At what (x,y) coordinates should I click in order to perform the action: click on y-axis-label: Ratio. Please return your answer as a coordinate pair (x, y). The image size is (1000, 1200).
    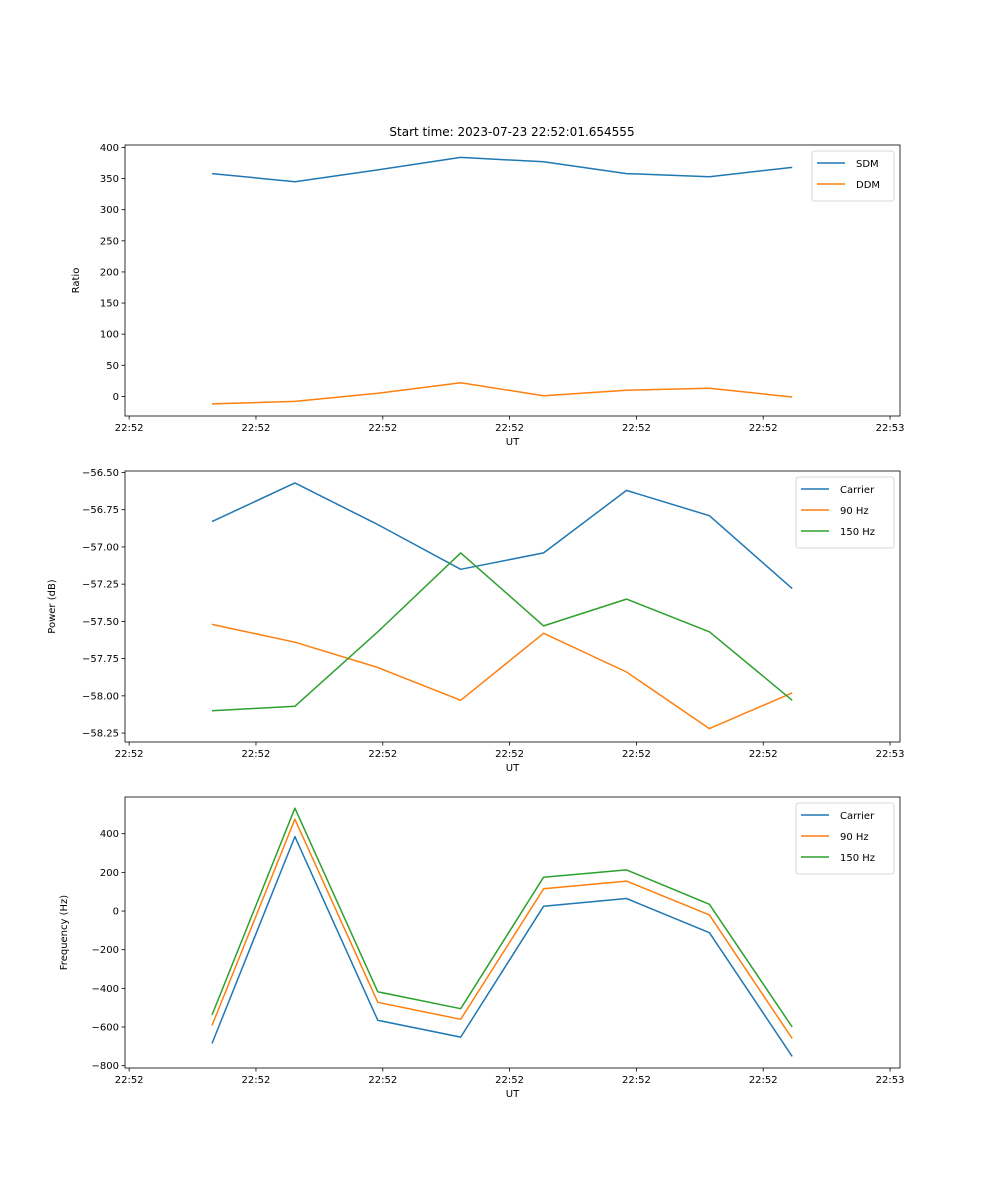
    Looking at the image, I should click on (76, 281).